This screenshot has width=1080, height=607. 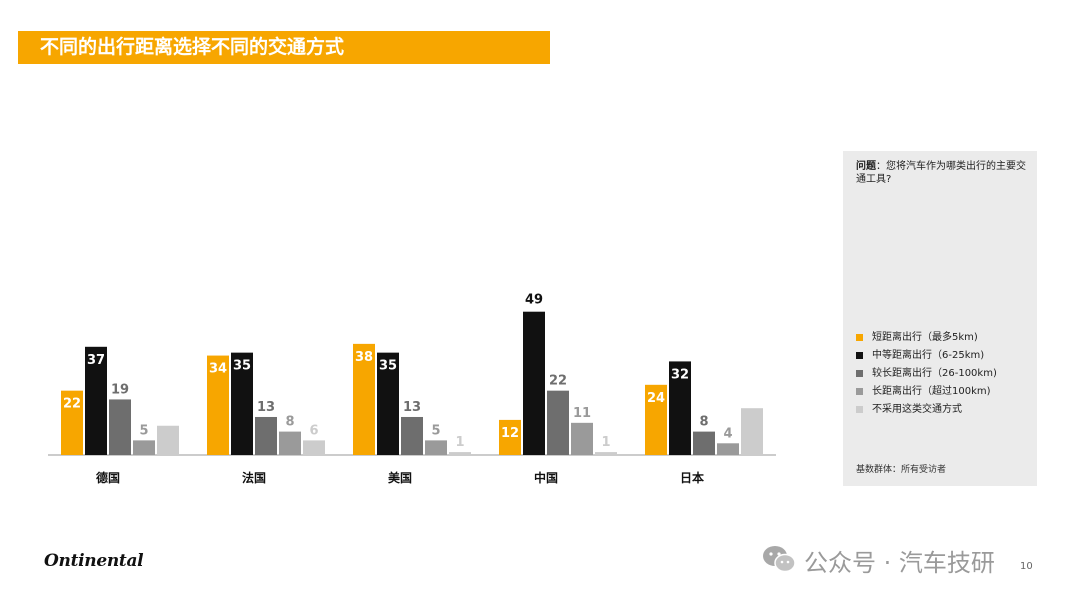 What do you see at coordinates (96, 360) in the screenshot?
I see `data-label: 37` at bounding box center [96, 360].